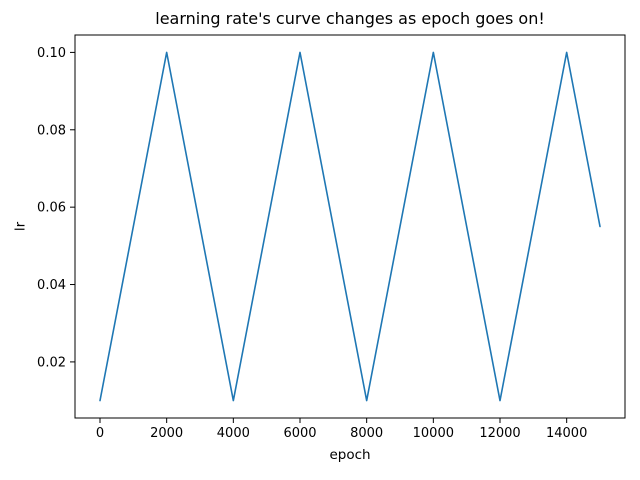 This screenshot has width=640, height=480. What do you see at coordinates (100, 433) in the screenshot?
I see `x-tick-label: 0` at bounding box center [100, 433].